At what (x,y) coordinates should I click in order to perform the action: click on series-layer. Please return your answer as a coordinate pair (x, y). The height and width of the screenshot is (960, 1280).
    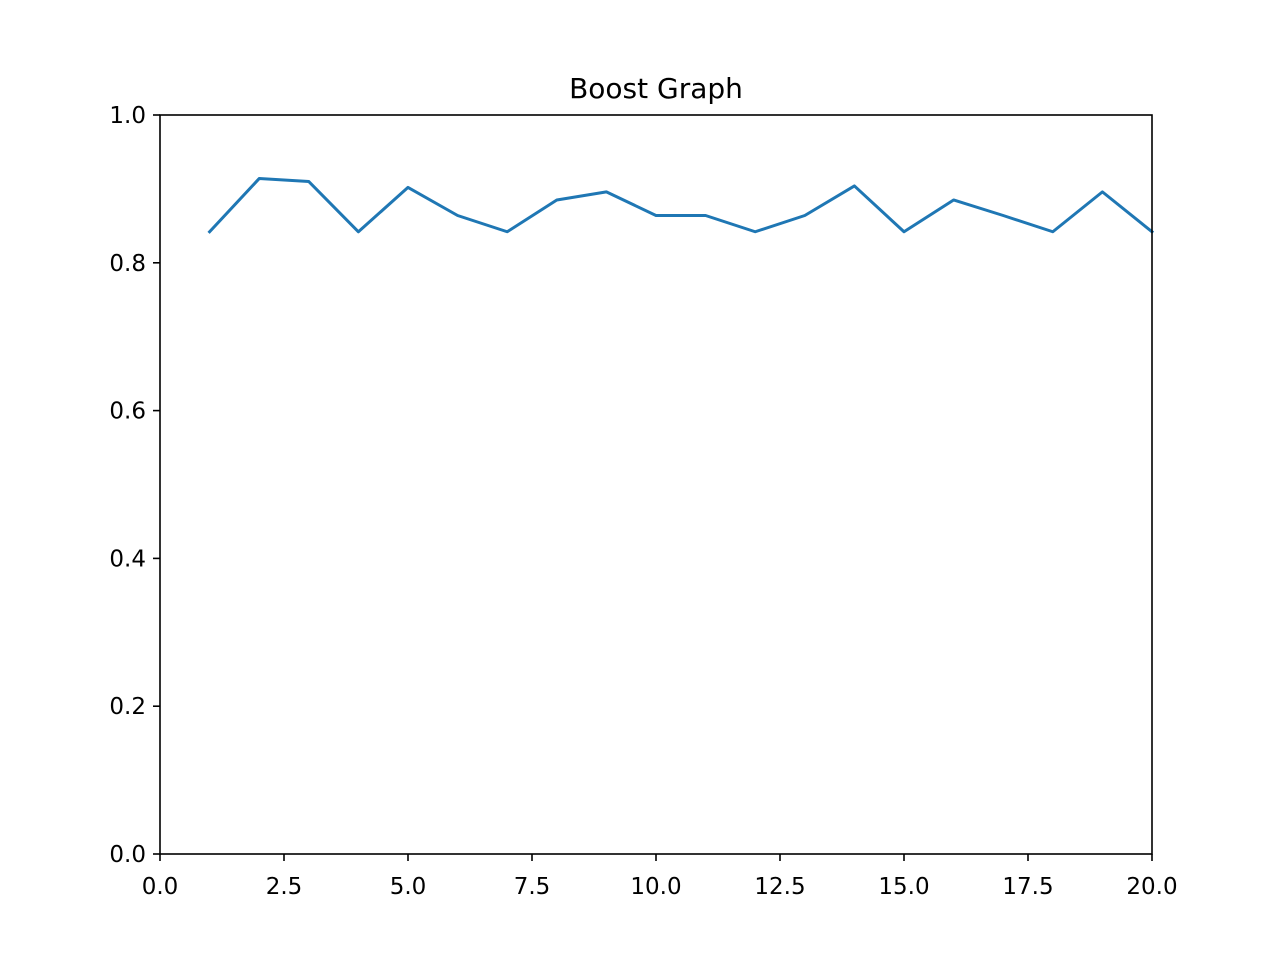
    Looking at the image, I should click on (681, 205).